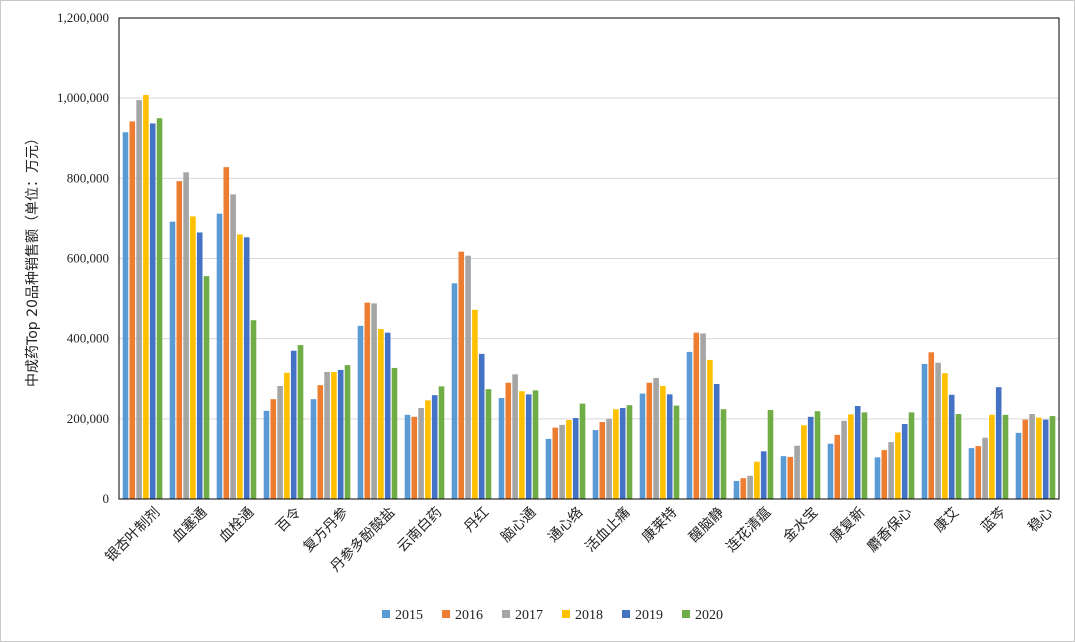 The image size is (1075, 642). Describe the element at coordinates (419, 530) in the screenshot. I see `x-tick-label: 云南白药` at that location.